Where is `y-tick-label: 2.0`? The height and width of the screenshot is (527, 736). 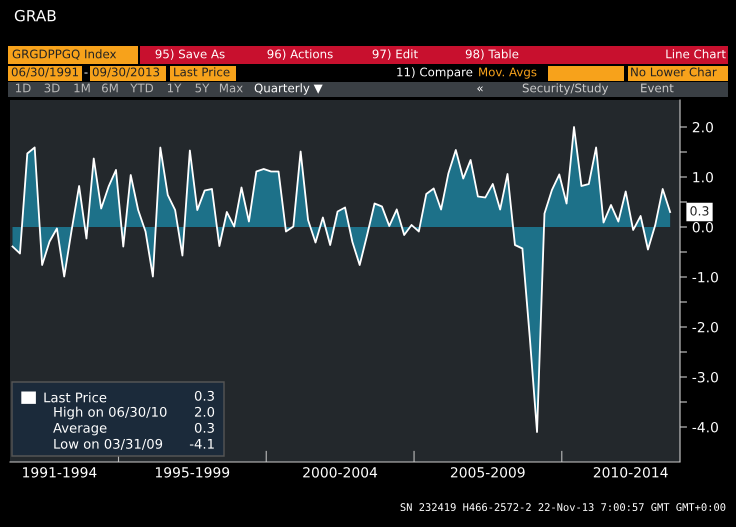 y-tick-label: 2.0 is located at coordinates (702, 127).